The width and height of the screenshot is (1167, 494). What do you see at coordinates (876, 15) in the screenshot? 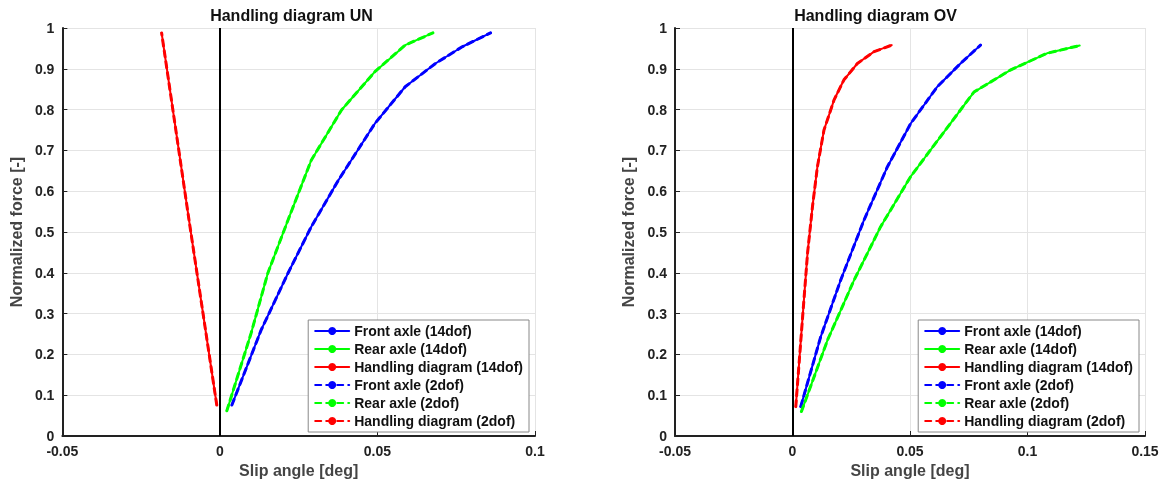
I see `chart-title: Handling diagram OV` at bounding box center [876, 15].